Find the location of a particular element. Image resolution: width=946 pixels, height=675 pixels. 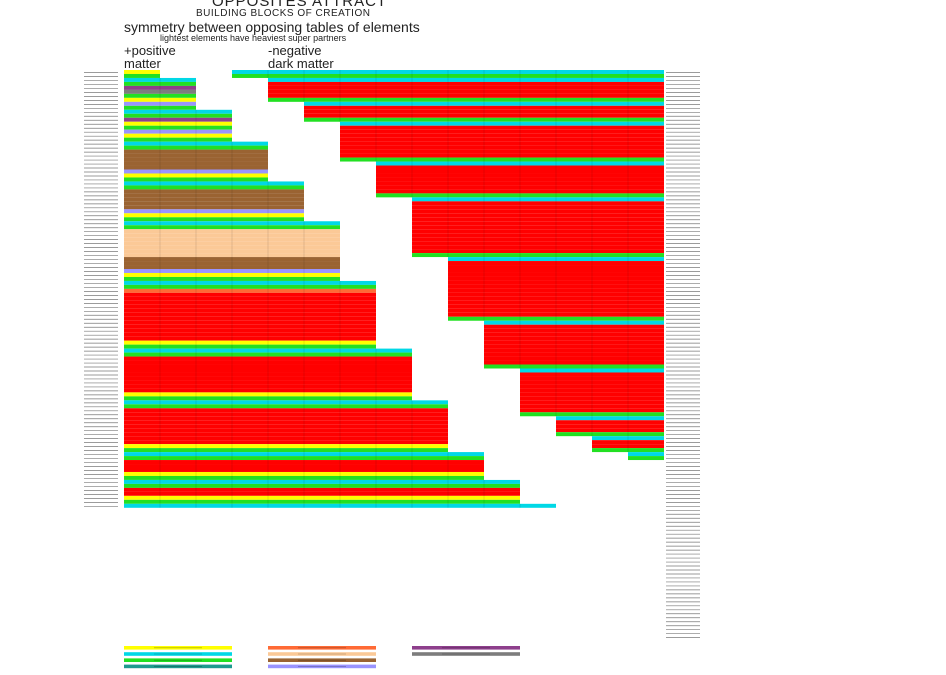

positive-matter-heading: +positive matter is located at coordinates (150, 57).